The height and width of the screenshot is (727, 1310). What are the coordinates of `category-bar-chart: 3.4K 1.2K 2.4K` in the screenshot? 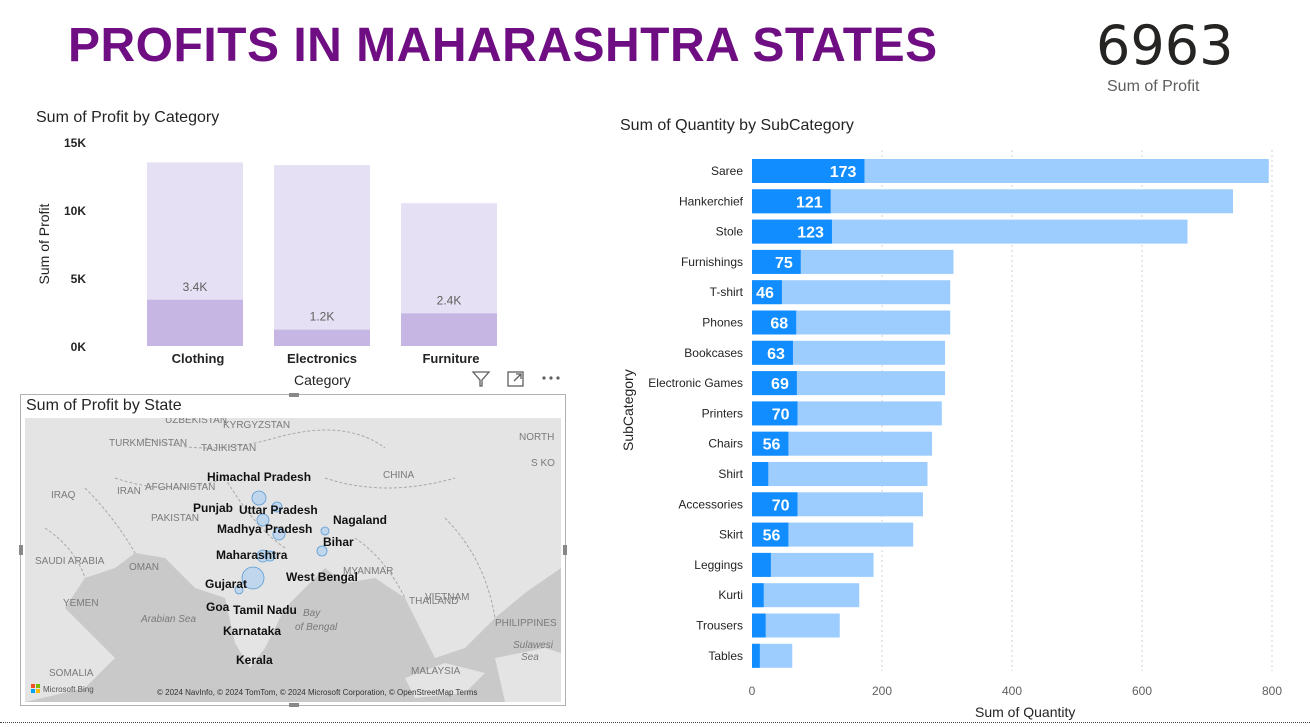 It's located at (322, 254).